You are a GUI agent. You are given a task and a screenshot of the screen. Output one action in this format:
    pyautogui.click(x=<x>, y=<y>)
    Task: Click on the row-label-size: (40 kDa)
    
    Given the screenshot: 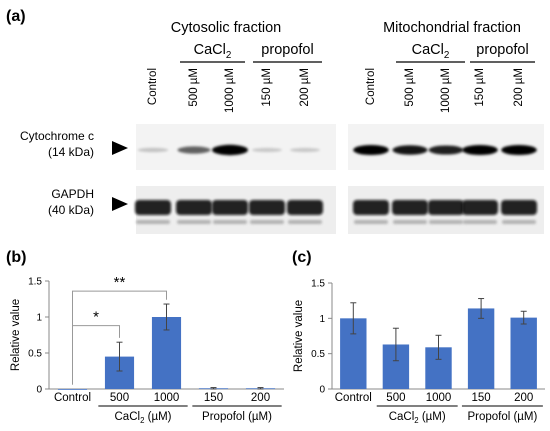 What is the action you would take?
    pyautogui.click(x=71, y=210)
    